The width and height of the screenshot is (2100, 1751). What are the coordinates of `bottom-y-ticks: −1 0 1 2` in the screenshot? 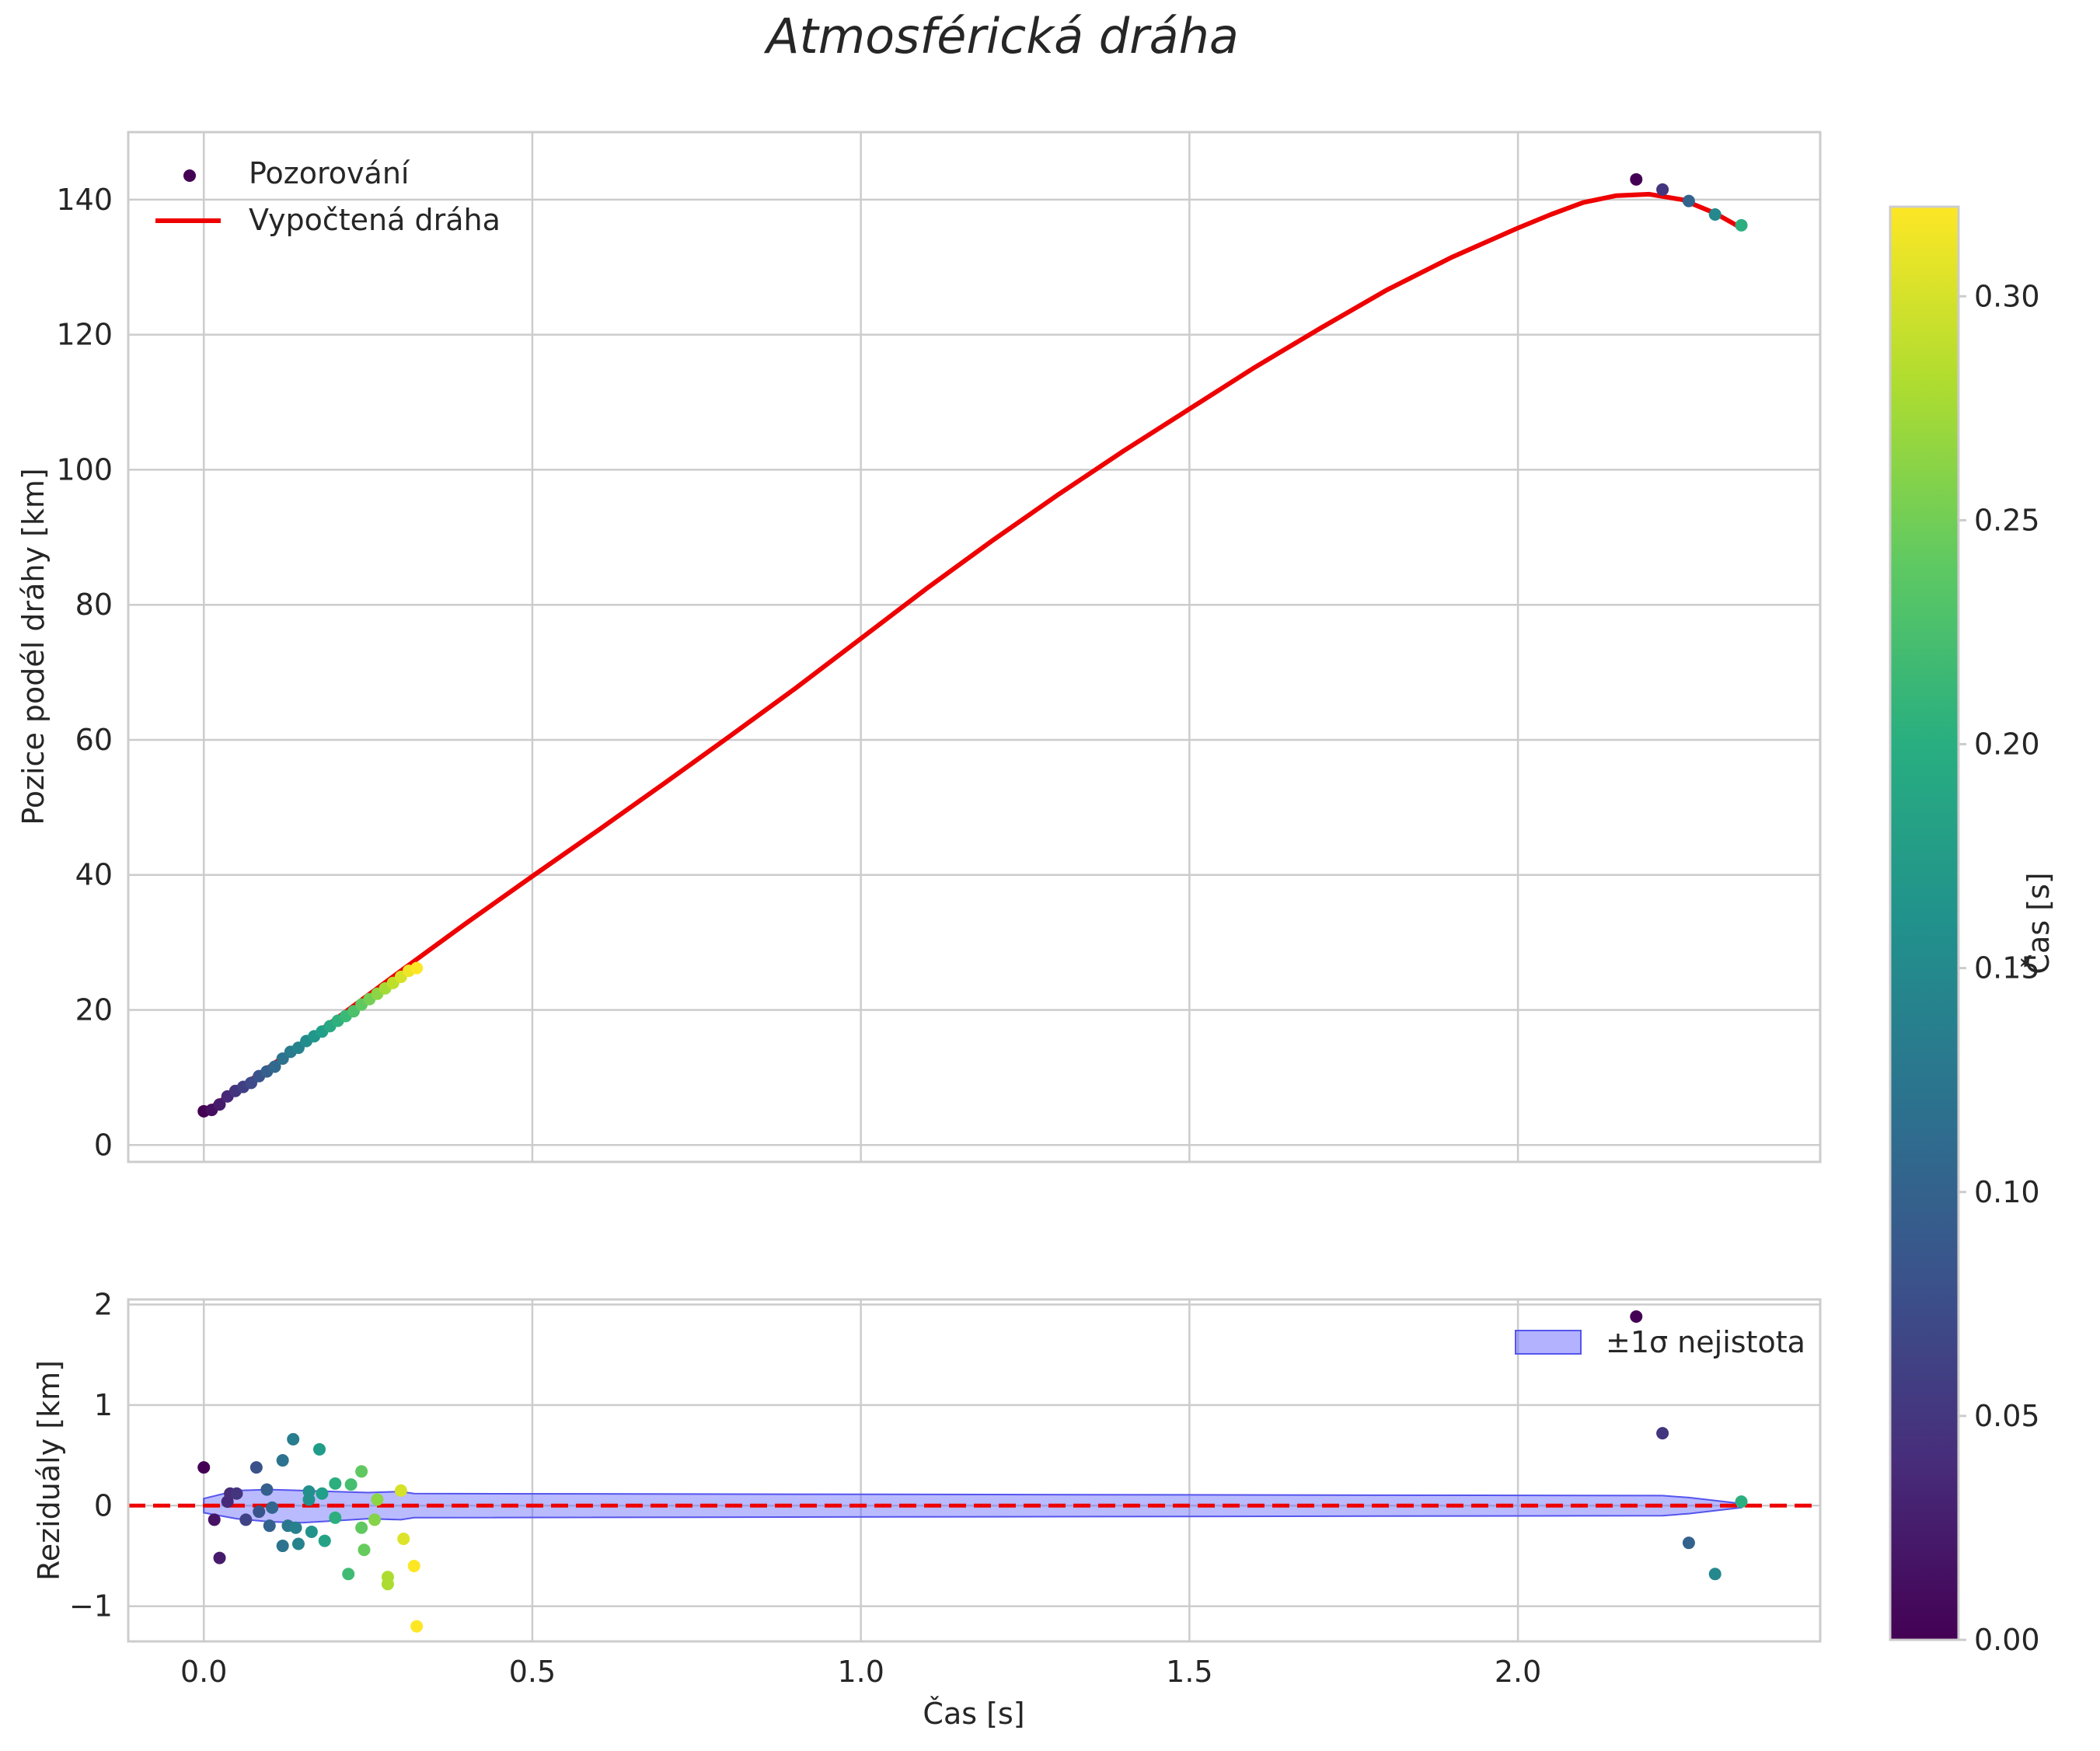 It's located at (91, 1455).